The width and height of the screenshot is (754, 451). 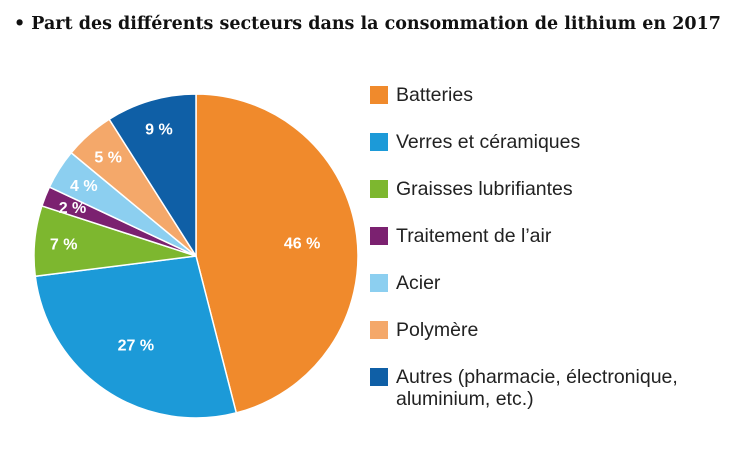 What do you see at coordinates (84, 186) in the screenshot?
I see `pie-label-acier: 4 %` at bounding box center [84, 186].